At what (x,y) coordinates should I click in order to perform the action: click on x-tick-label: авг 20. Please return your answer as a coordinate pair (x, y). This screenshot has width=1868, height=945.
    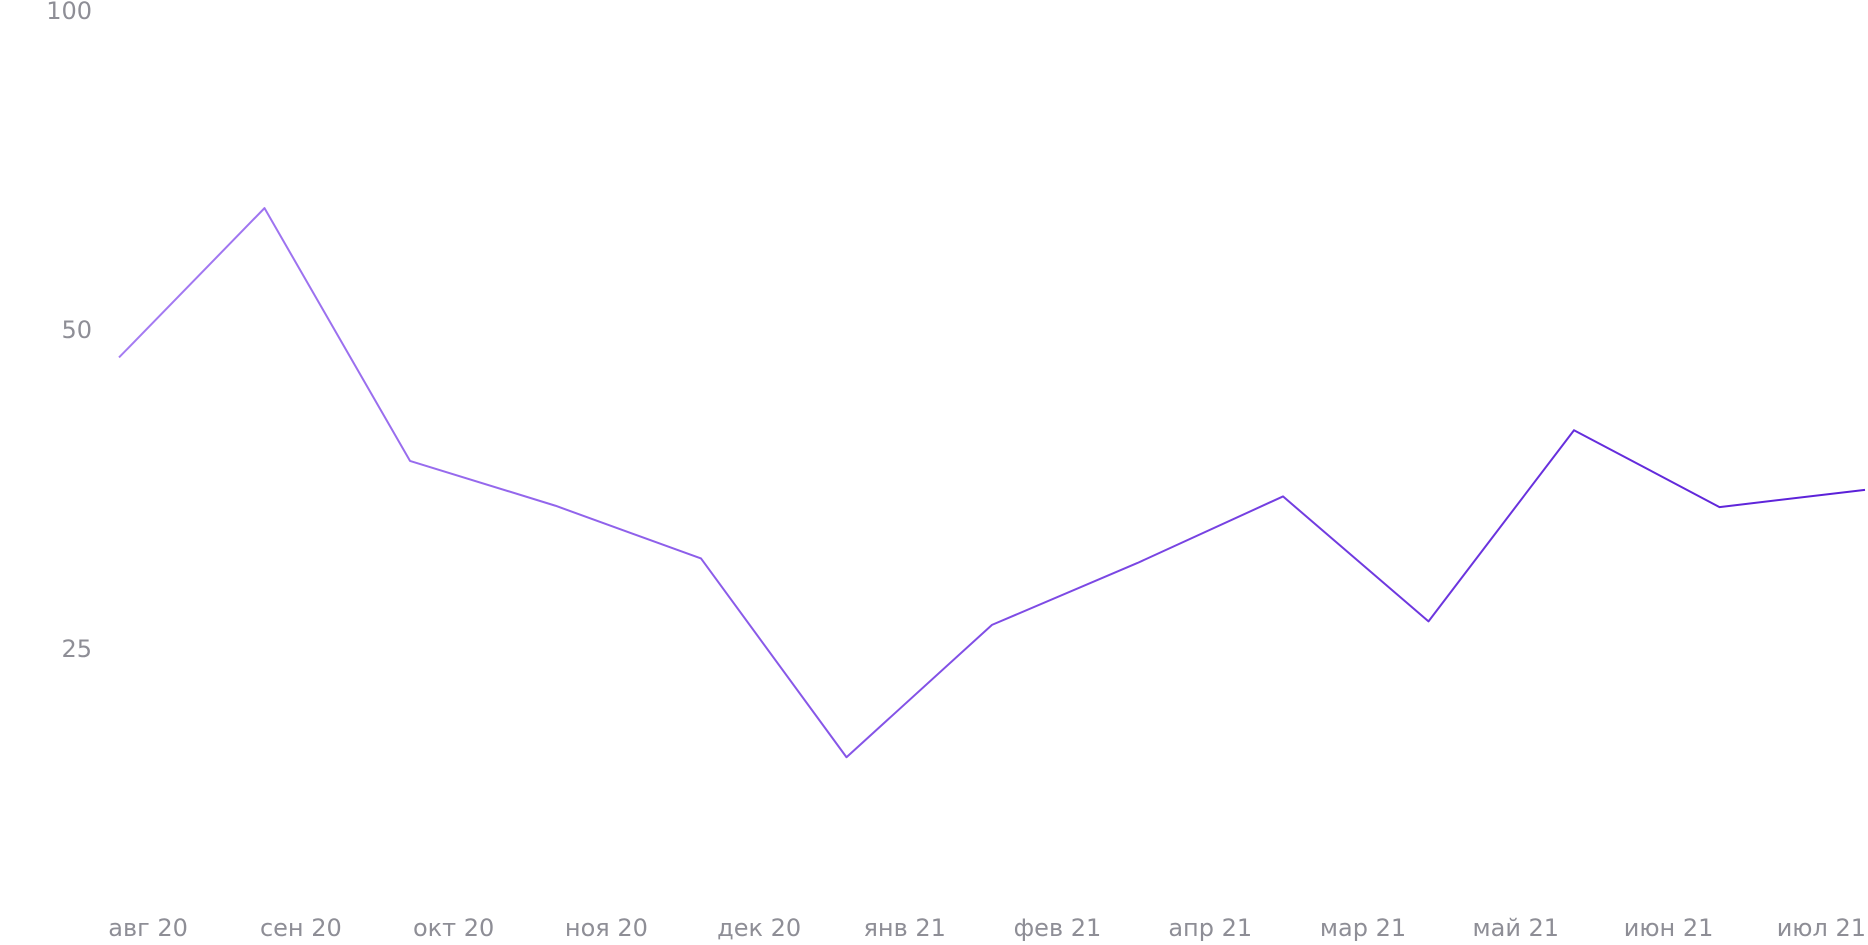
    Looking at the image, I should click on (148, 928).